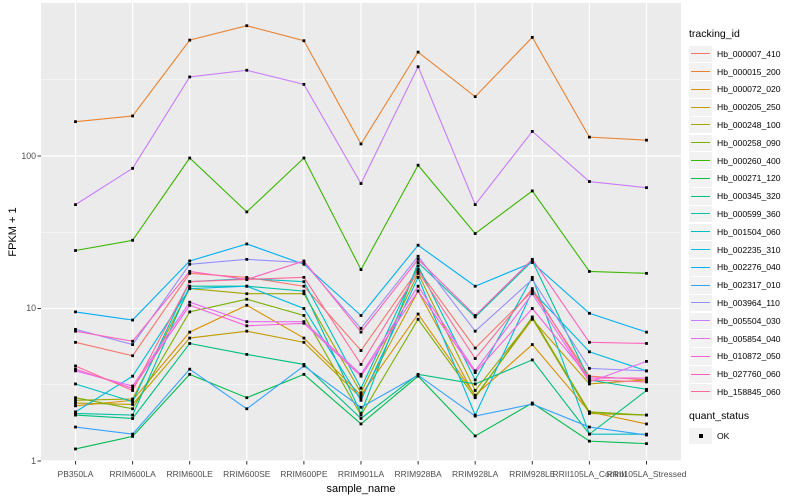 This screenshot has height=500, width=800. What do you see at coordinates (646, 474) in the screenshot?
I see `x-tick-label: RRII105LA_Stressed` at bounding box center [646, 474].